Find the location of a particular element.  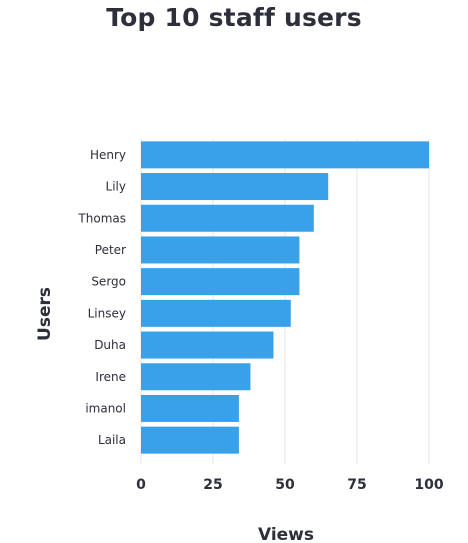

x-axis-title: Views is located at coordinates (286, 534).